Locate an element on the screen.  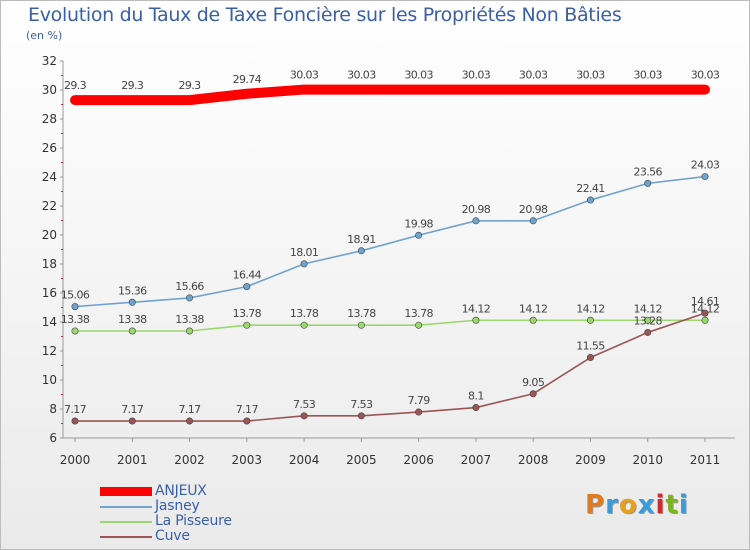
y-tick-label: 10 is located at coordinates (49, 380).